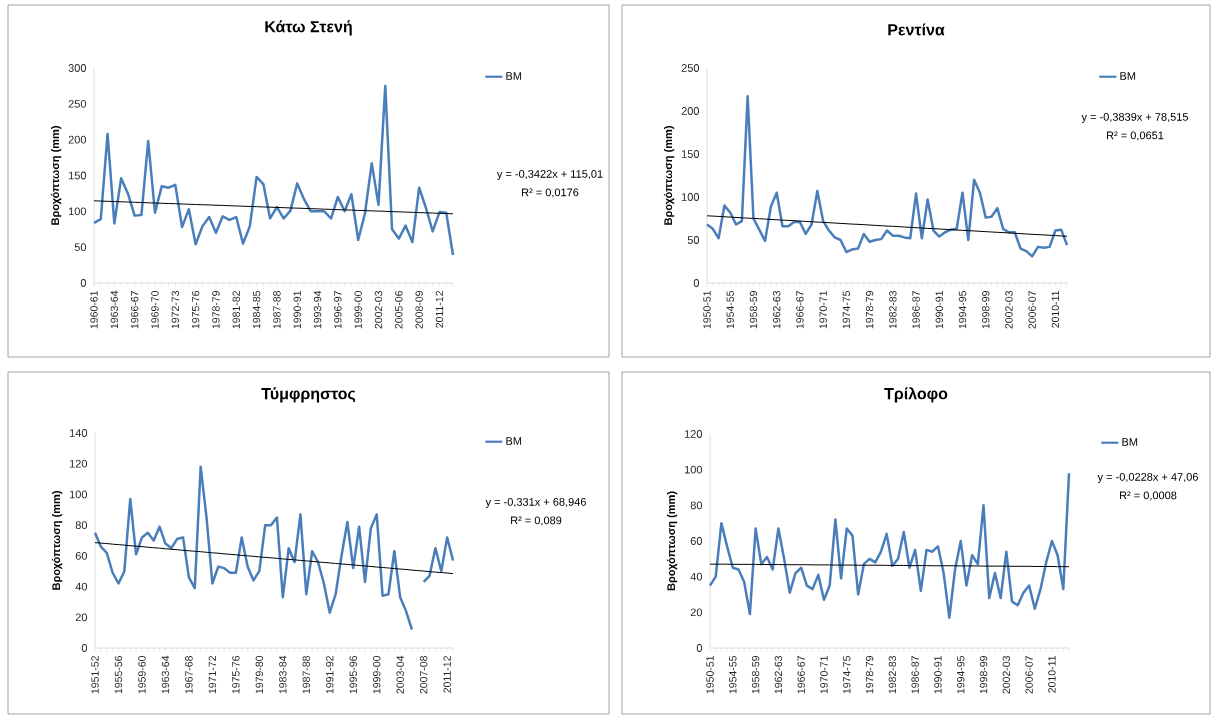 The height and width of the screenshot is (719, 1214). Describe the element at coordinates (77, 68) in the screenshot. I see `y-tick-label: 300` at that location.